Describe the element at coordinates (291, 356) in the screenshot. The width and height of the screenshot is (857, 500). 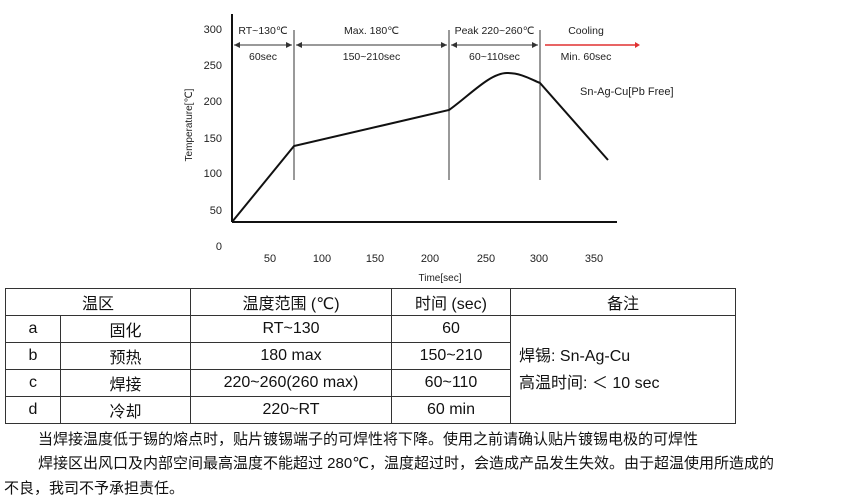
I see `cell: 180 max` at that location.